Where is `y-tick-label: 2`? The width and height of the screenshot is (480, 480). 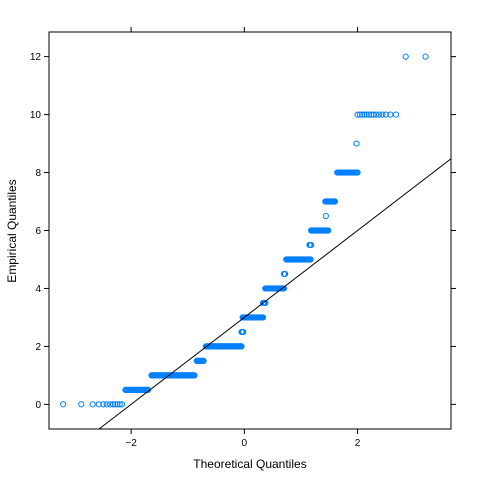 y-tick-label: 2 is located at coordinates (38, 347).